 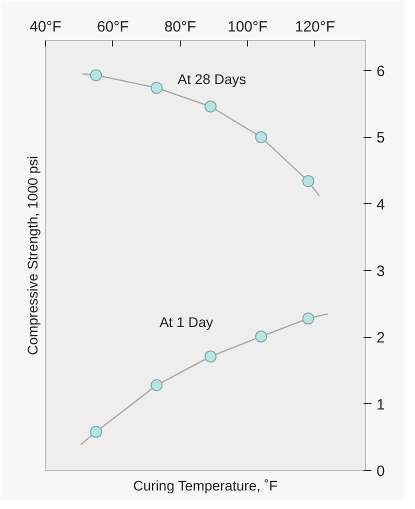 What do you see at coordinates (380, 471) in the screenshot?
I see `y-tick-label: 0` at bounding box center [380, 471].